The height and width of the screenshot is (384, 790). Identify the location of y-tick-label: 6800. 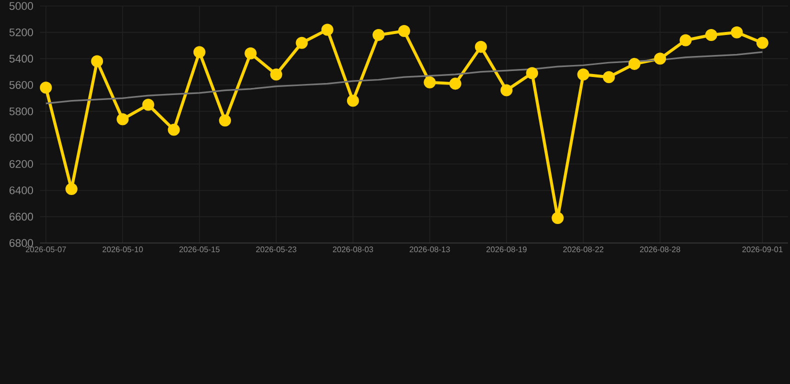
(22, 243).